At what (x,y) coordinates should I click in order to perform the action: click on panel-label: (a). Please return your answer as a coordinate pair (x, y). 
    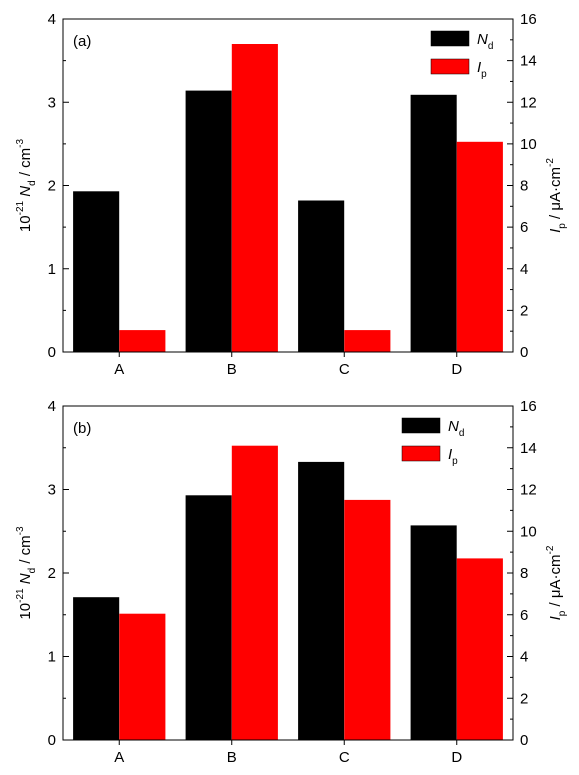
    Looking at the image, I should click on (82, 41).